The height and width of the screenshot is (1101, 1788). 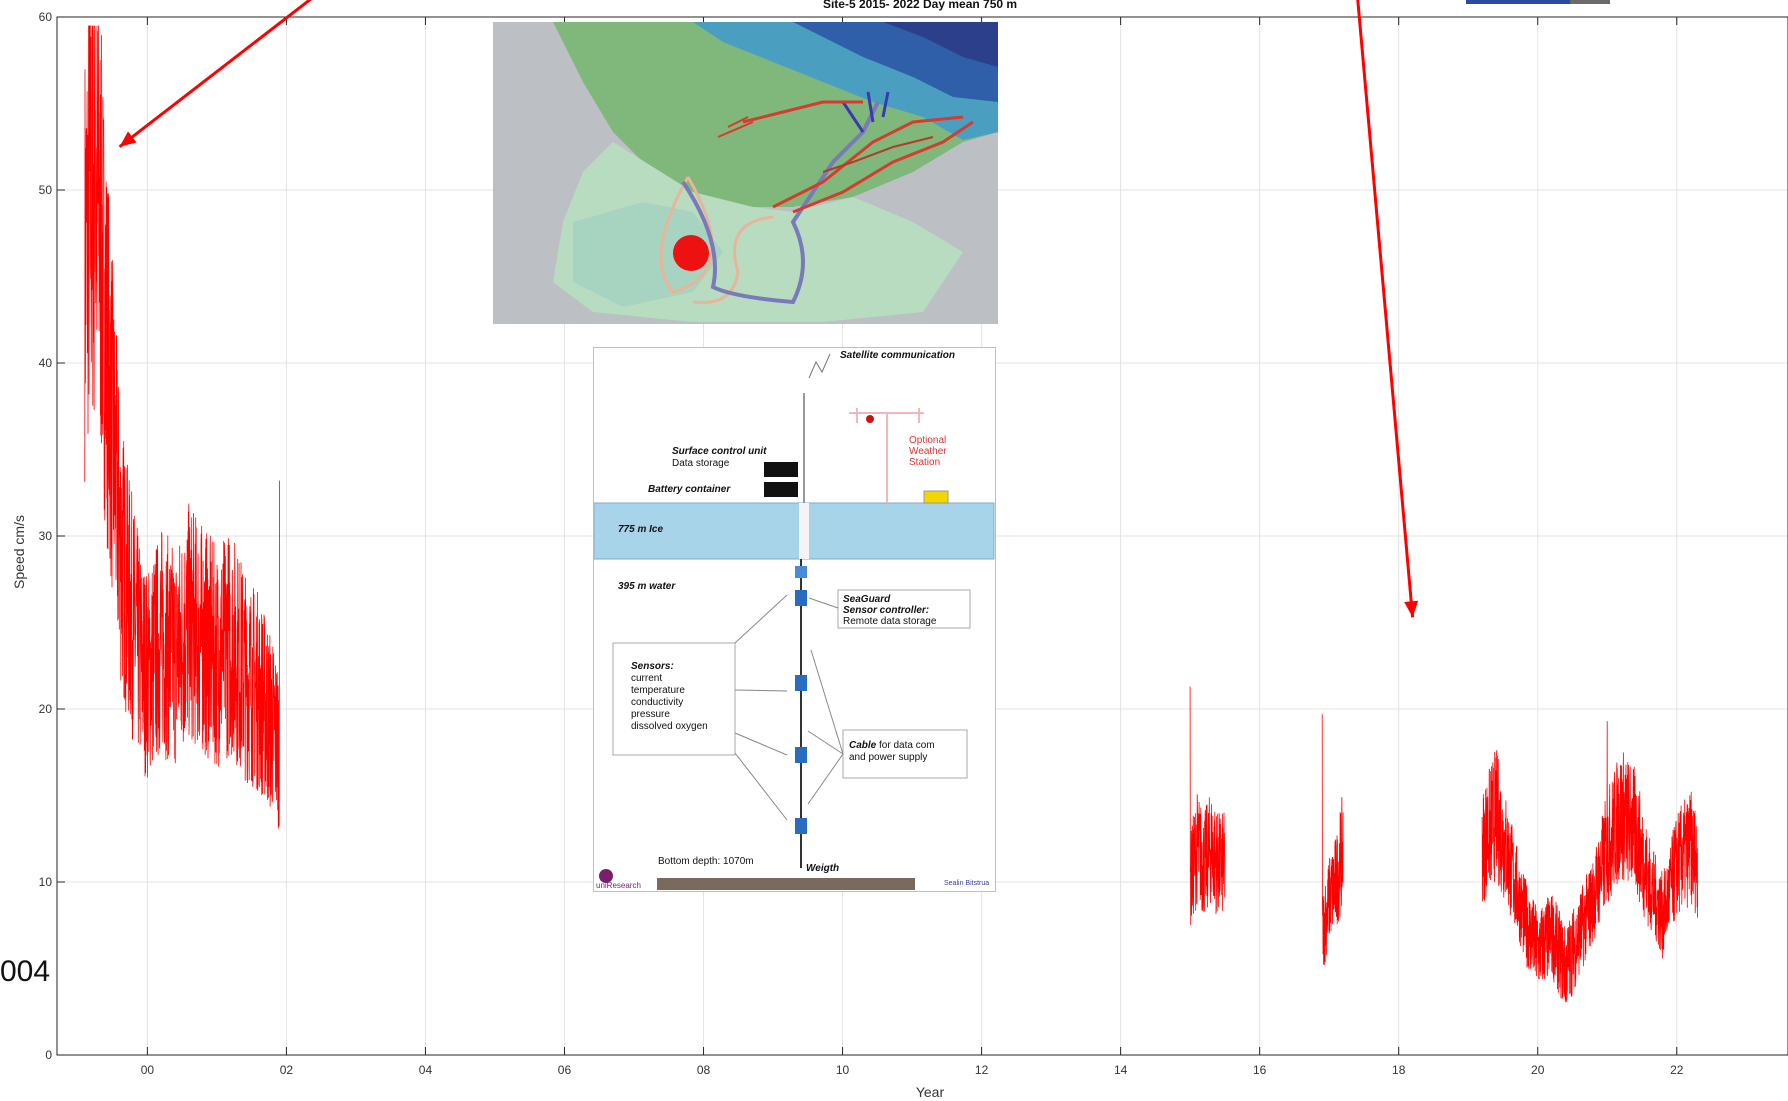 I want to click on site-marker, so click(x=691, y=253).